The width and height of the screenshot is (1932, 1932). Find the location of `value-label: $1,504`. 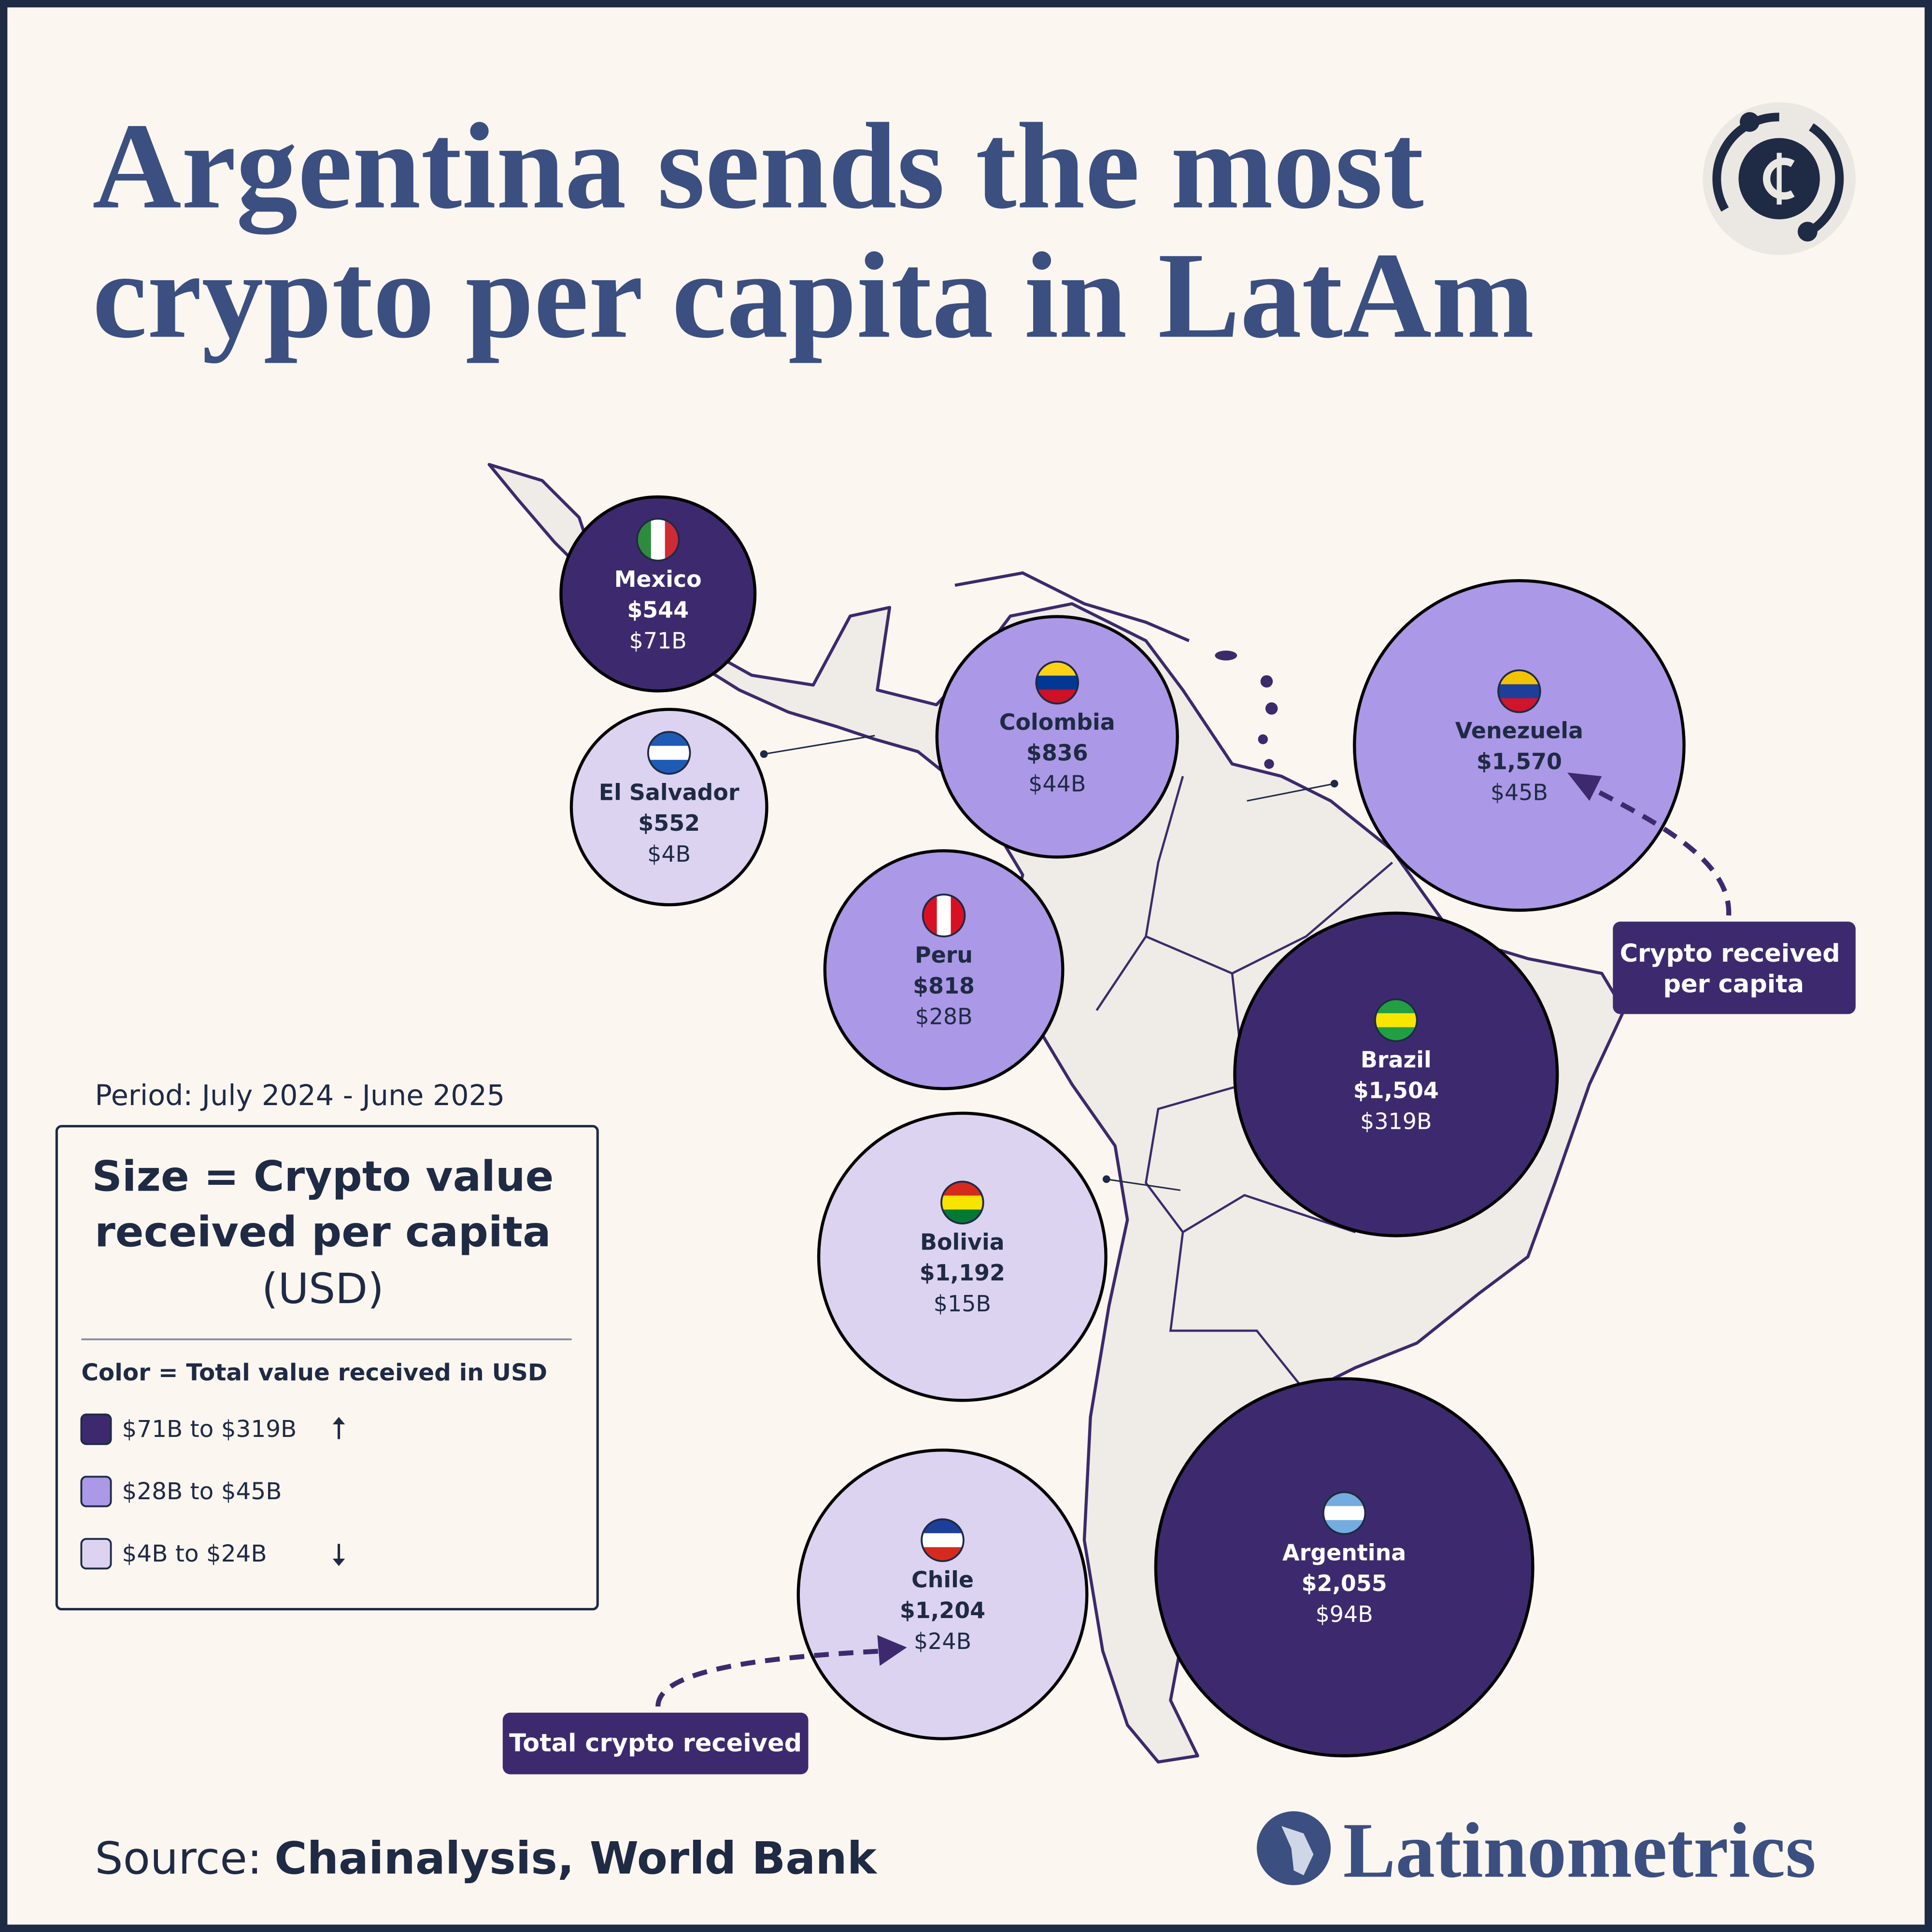

value-label: $1,504 is located at coordinates (1396, 1091).